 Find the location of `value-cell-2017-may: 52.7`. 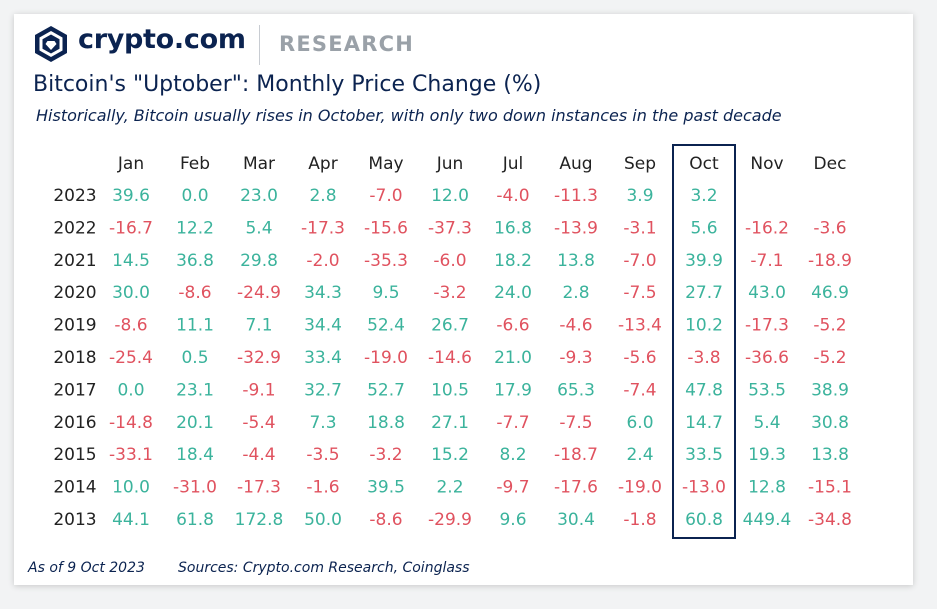

value-cell-2017-may: 52.7 is located at coordinates (386, 390).